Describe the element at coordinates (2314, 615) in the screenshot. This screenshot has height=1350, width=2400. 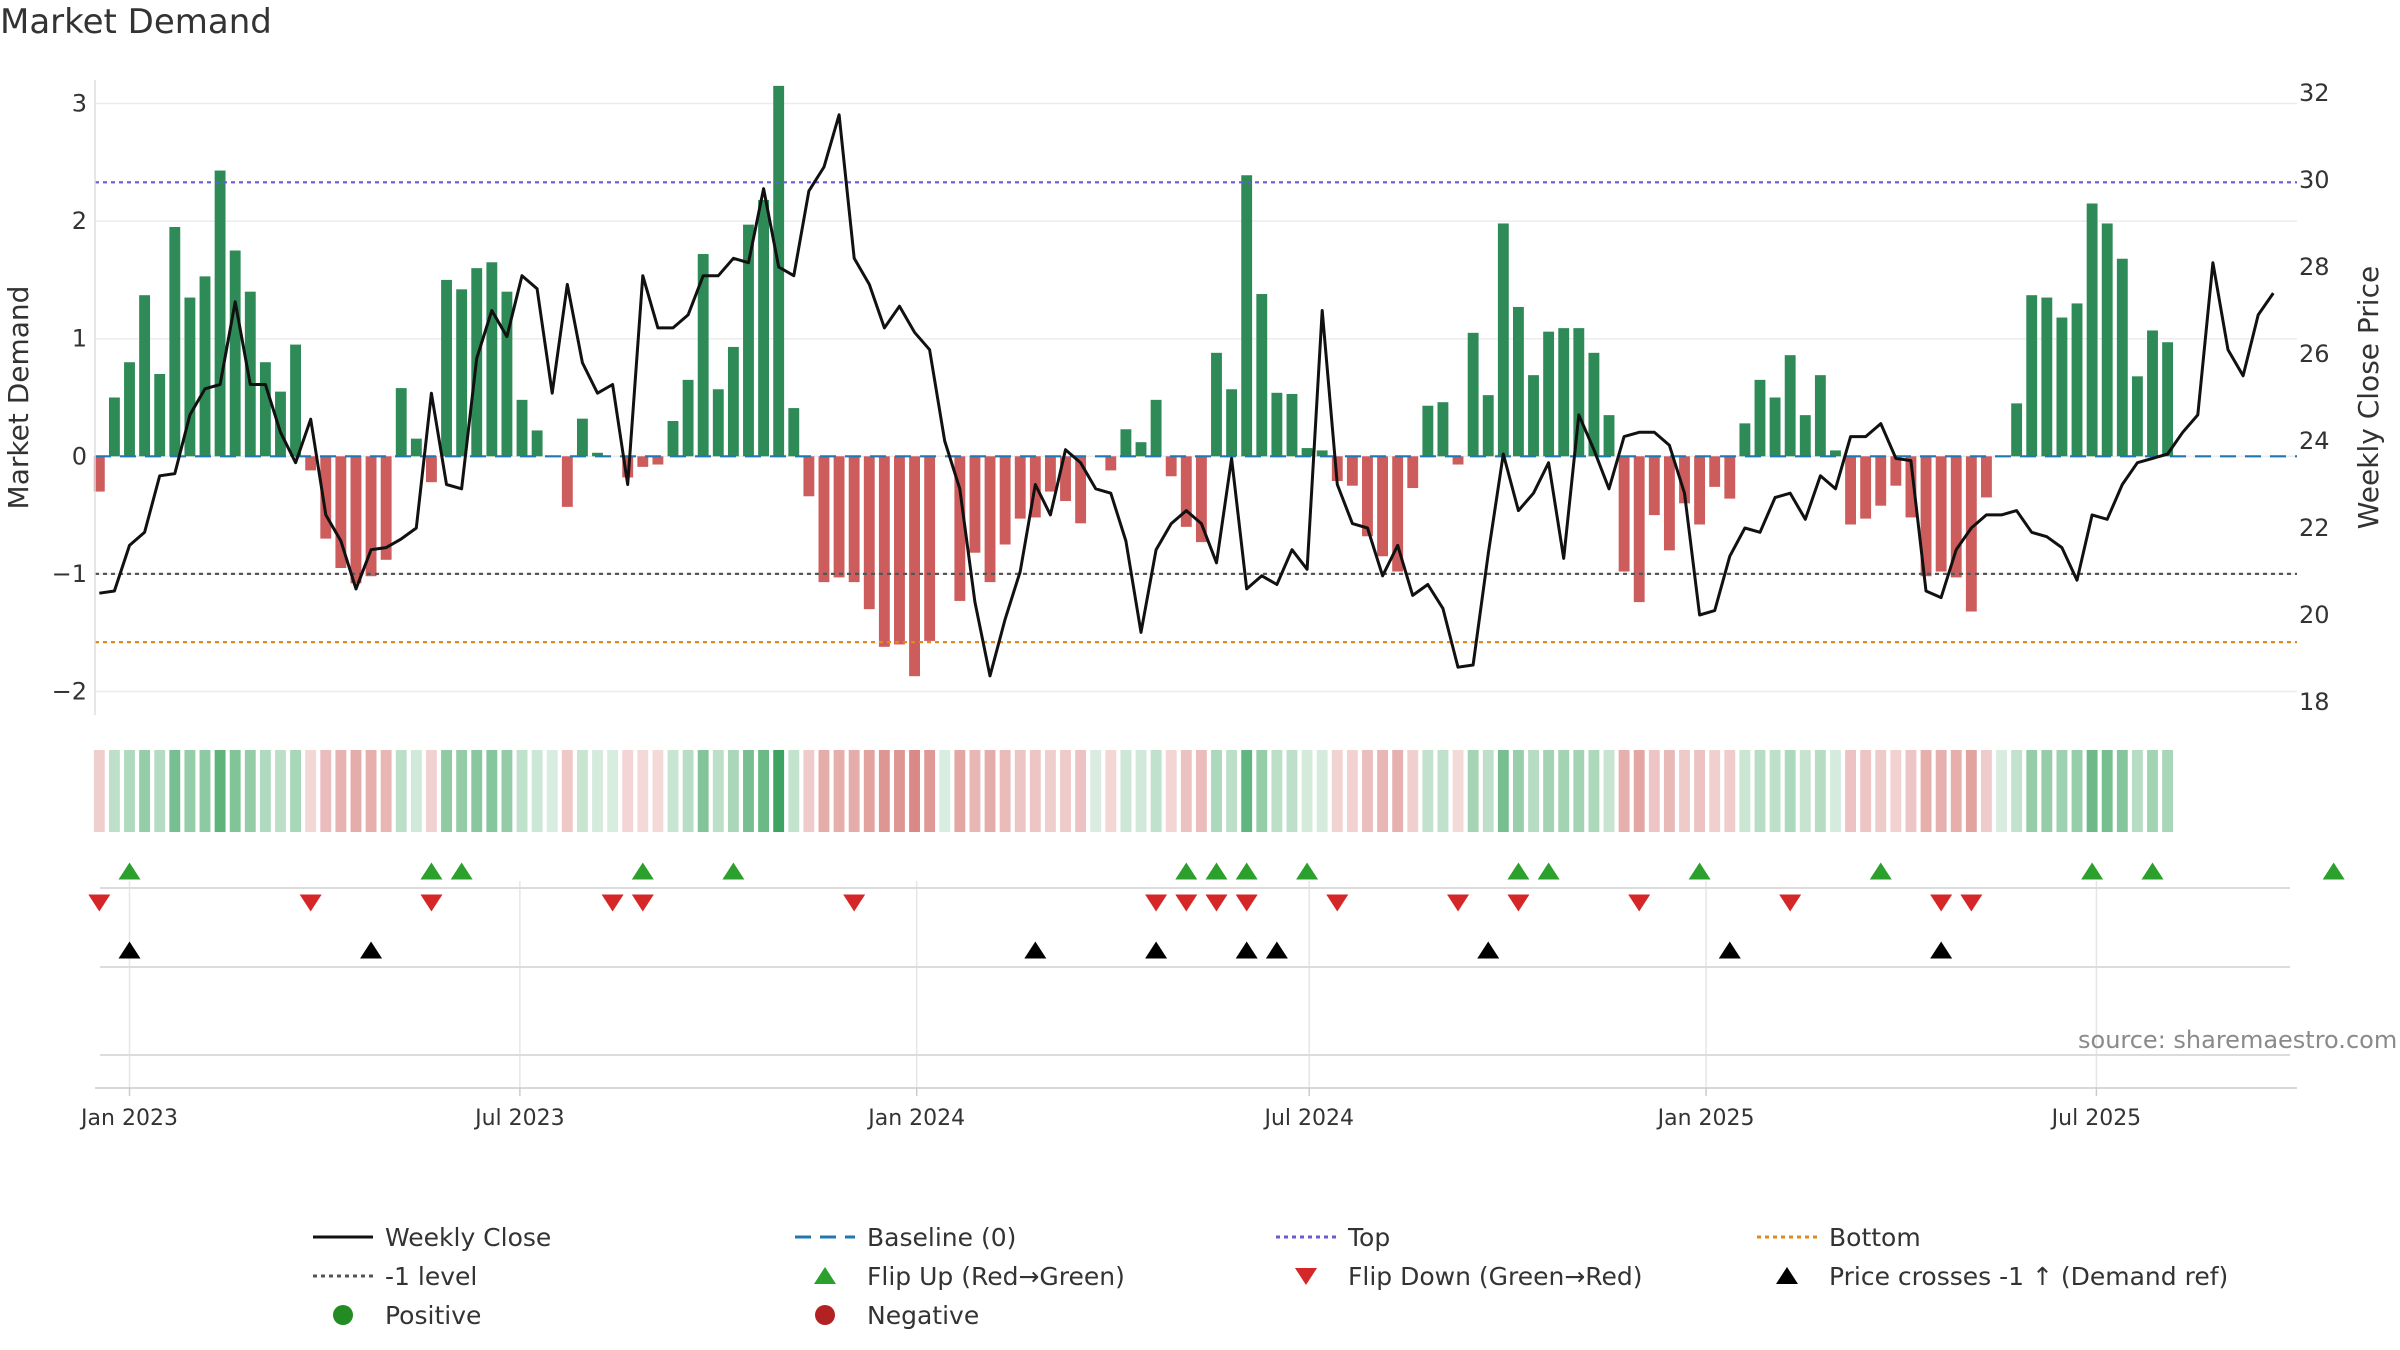
I see `y2-tick-label: 20` at that location.